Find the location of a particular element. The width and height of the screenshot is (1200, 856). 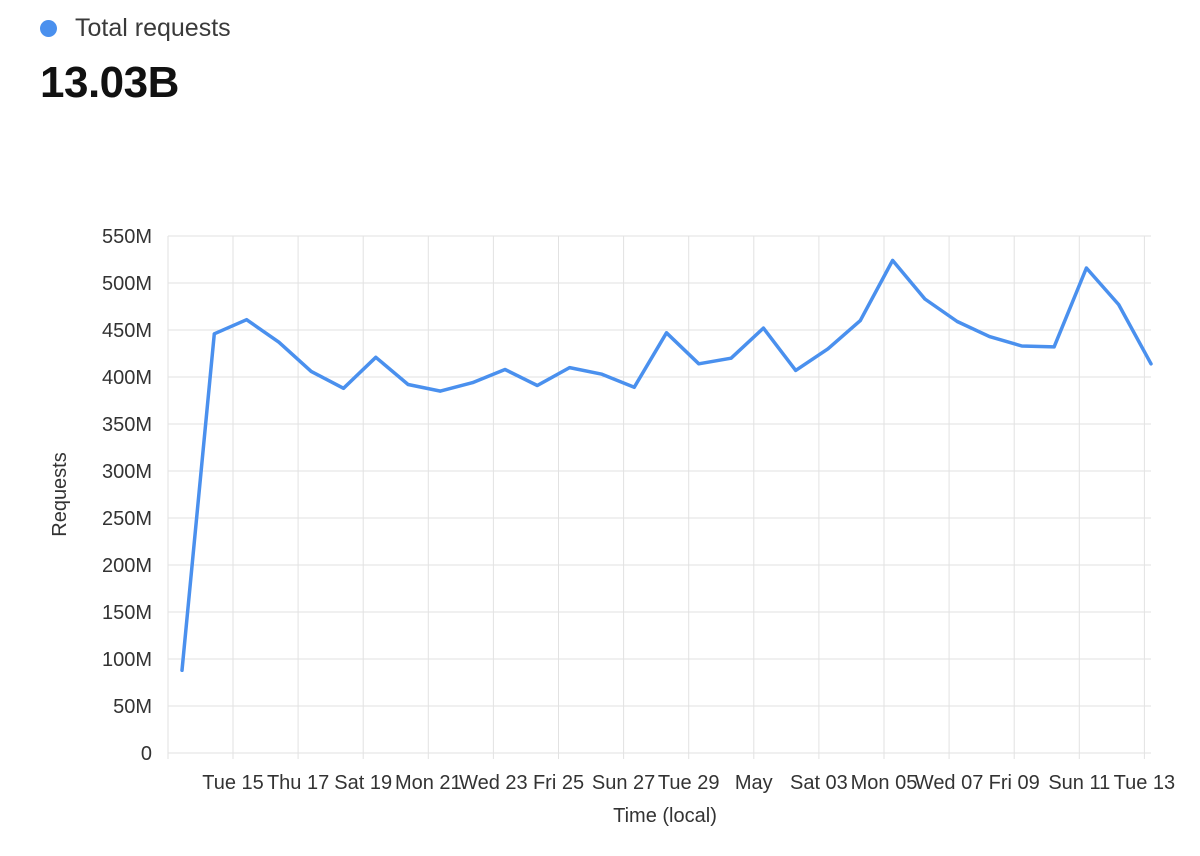

x-tick-label: Mon 05 is located at coordinates (884, 783).